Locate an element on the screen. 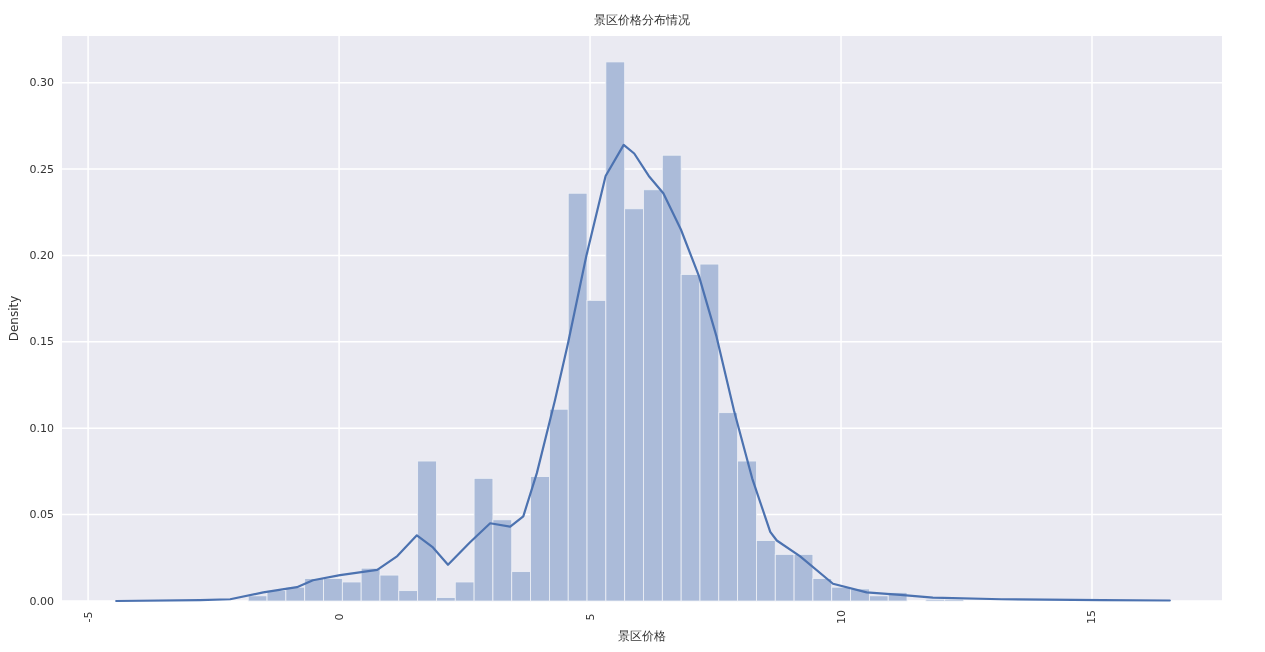 This screenshot has width=1265, height=652. y-tick-label: 0.30 is located at coordinates (41, 83).